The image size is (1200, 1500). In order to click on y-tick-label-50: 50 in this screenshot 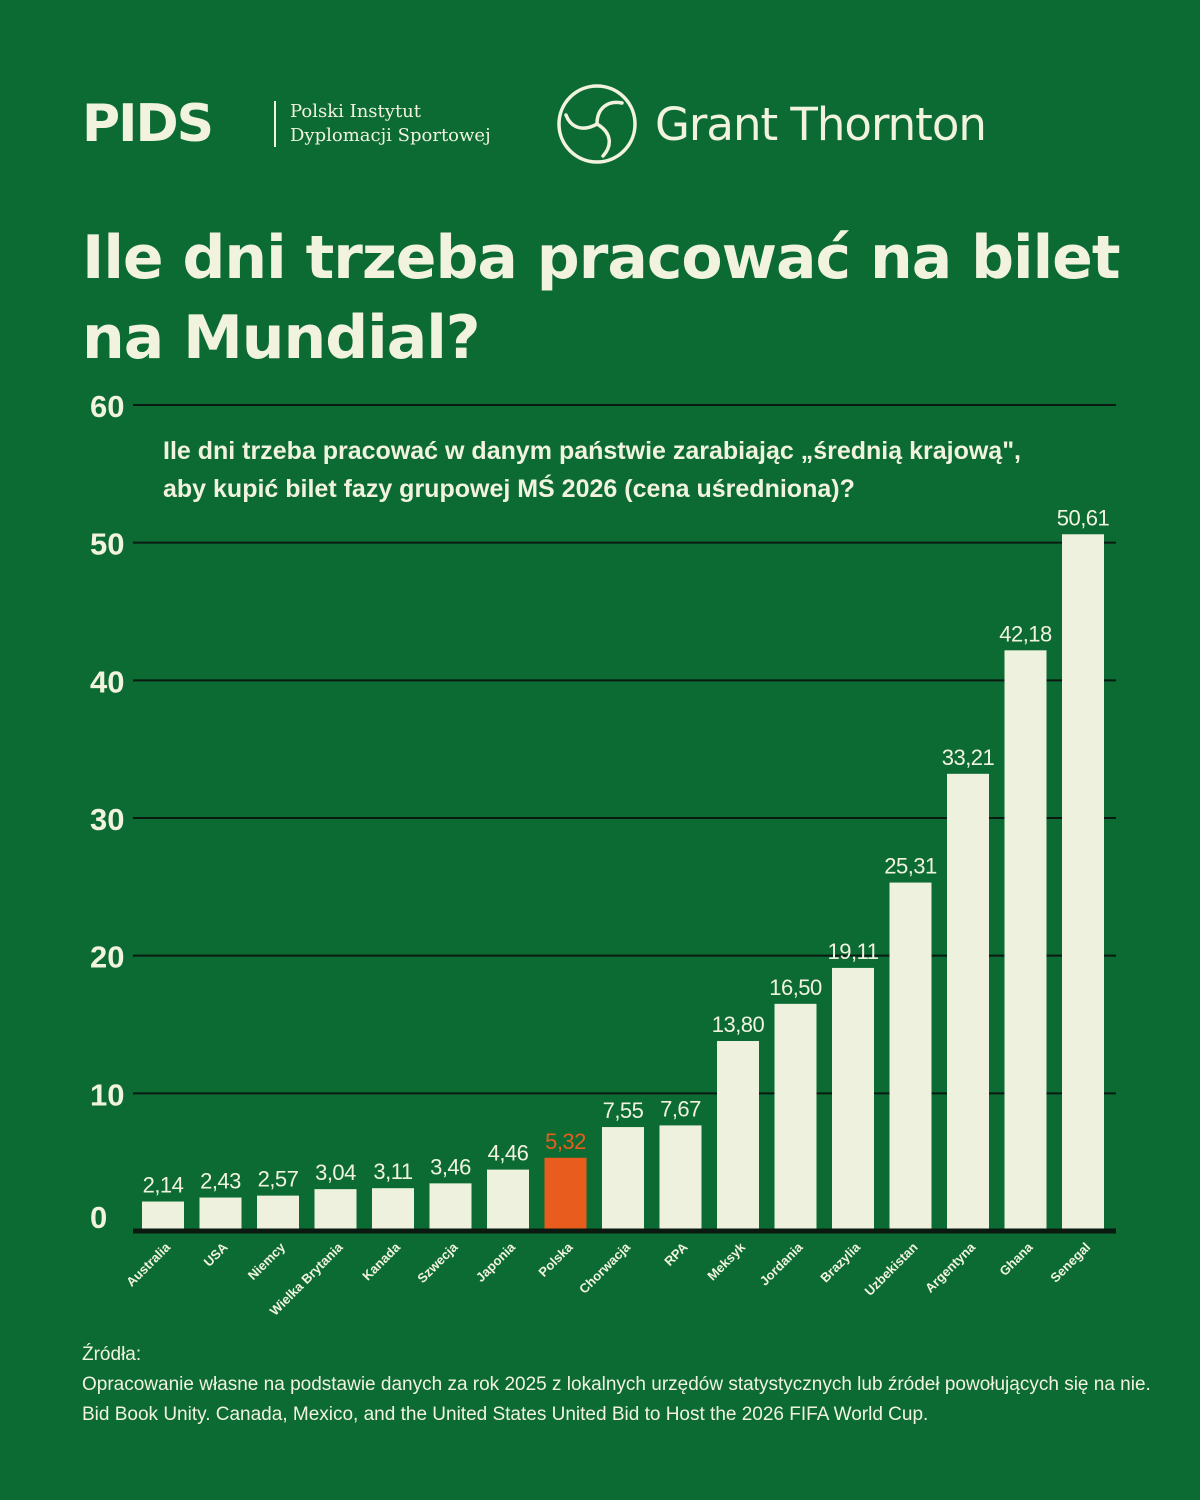, I will do `click(107, 544)`.